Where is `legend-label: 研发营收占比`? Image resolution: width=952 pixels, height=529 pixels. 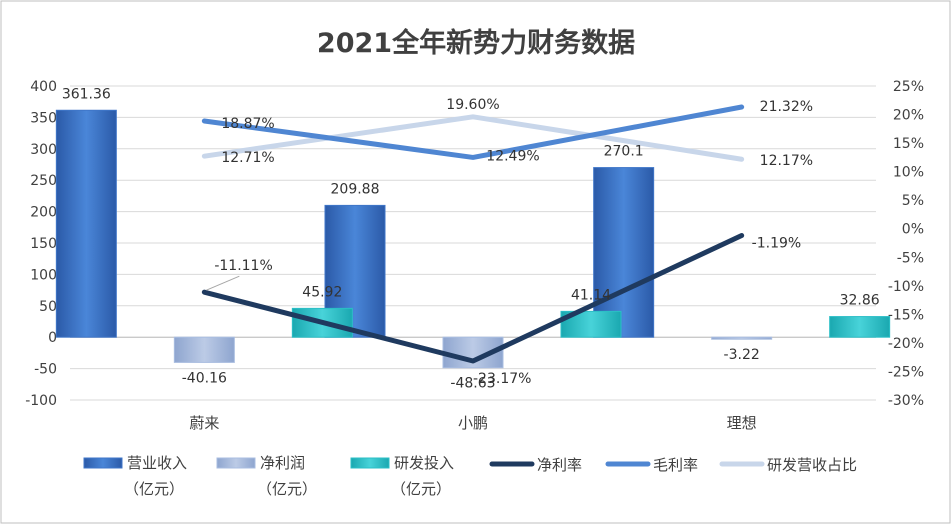 legend-label: 研发营收占比 is located at coordinates (812, 465).